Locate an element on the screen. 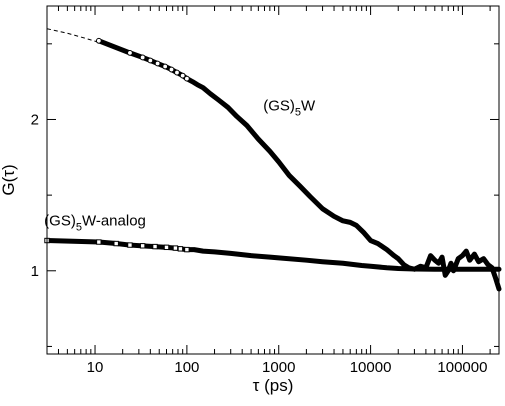  x-tick-label: 10000 is located at coordinates (371, 367).